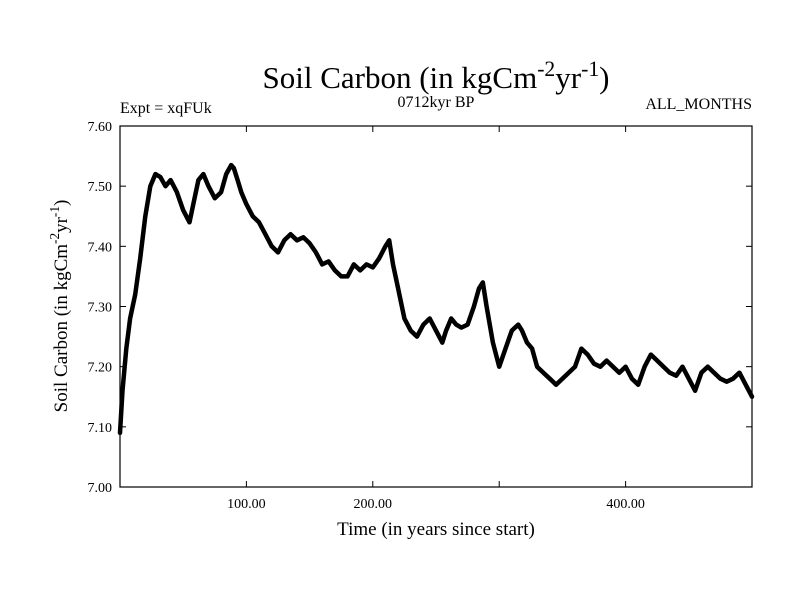 This screenshot has height=600, width=800. I want to click on x-tick-label: 400.00, so click(625, 504).